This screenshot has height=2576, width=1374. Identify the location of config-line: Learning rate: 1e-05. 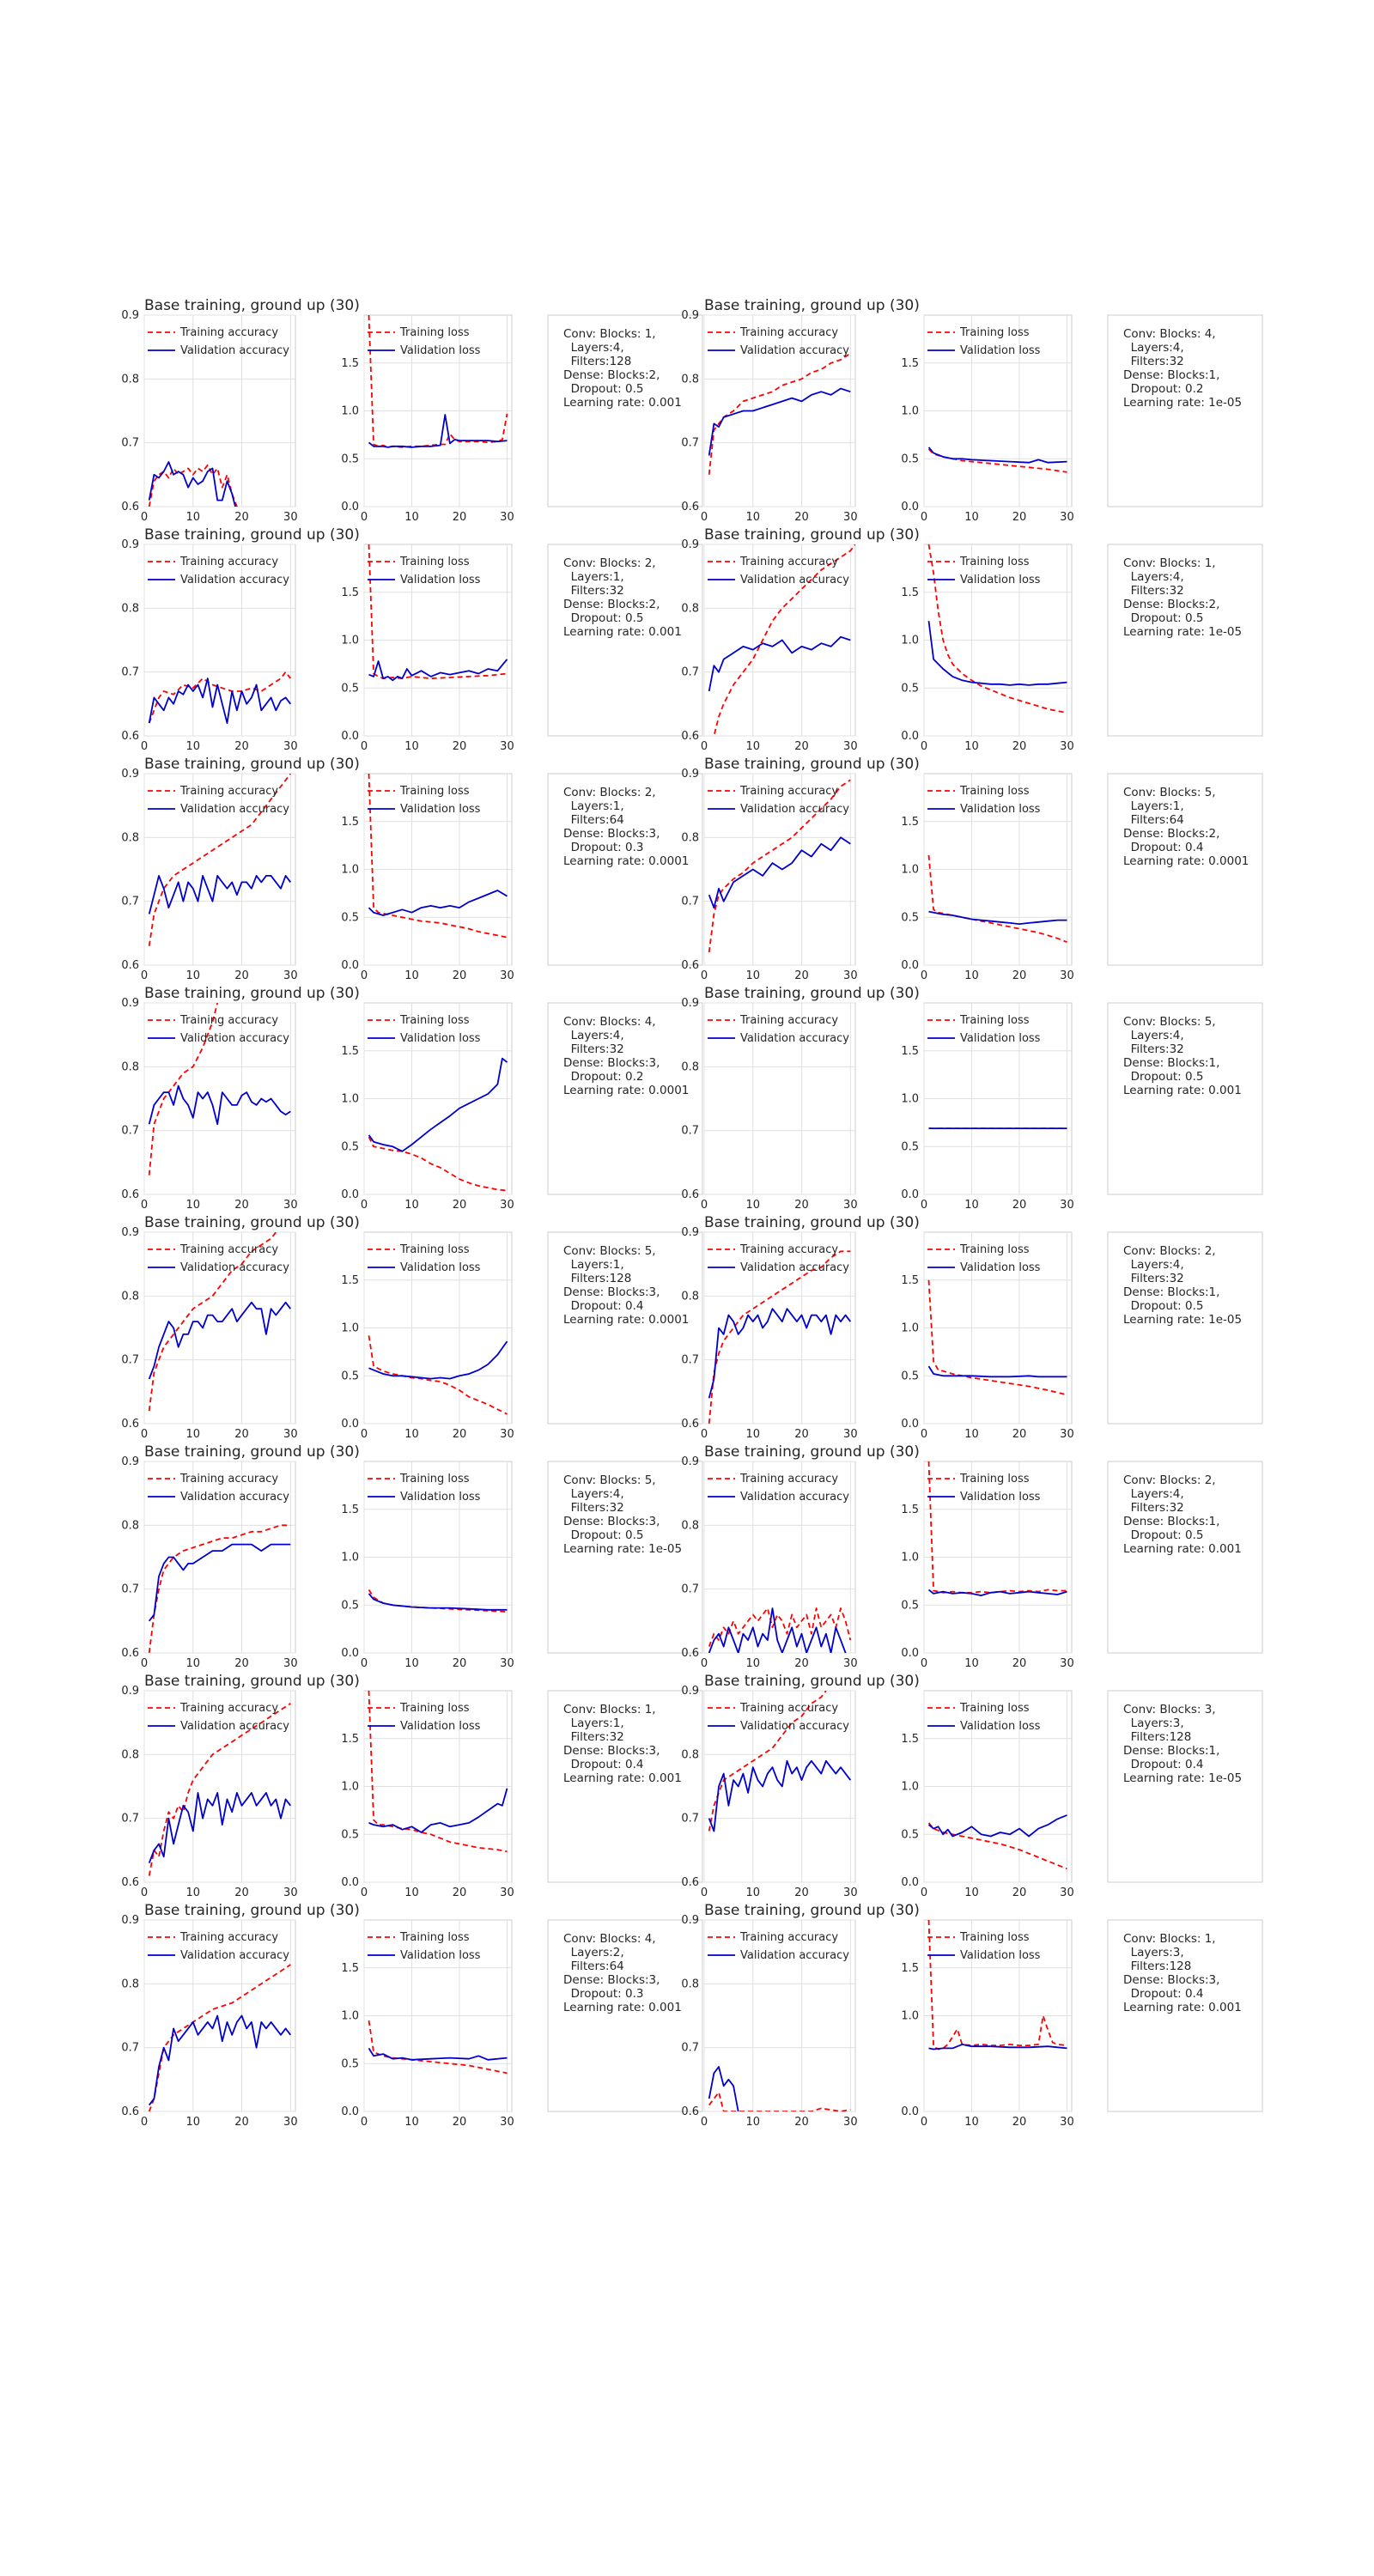
(1182, 632).